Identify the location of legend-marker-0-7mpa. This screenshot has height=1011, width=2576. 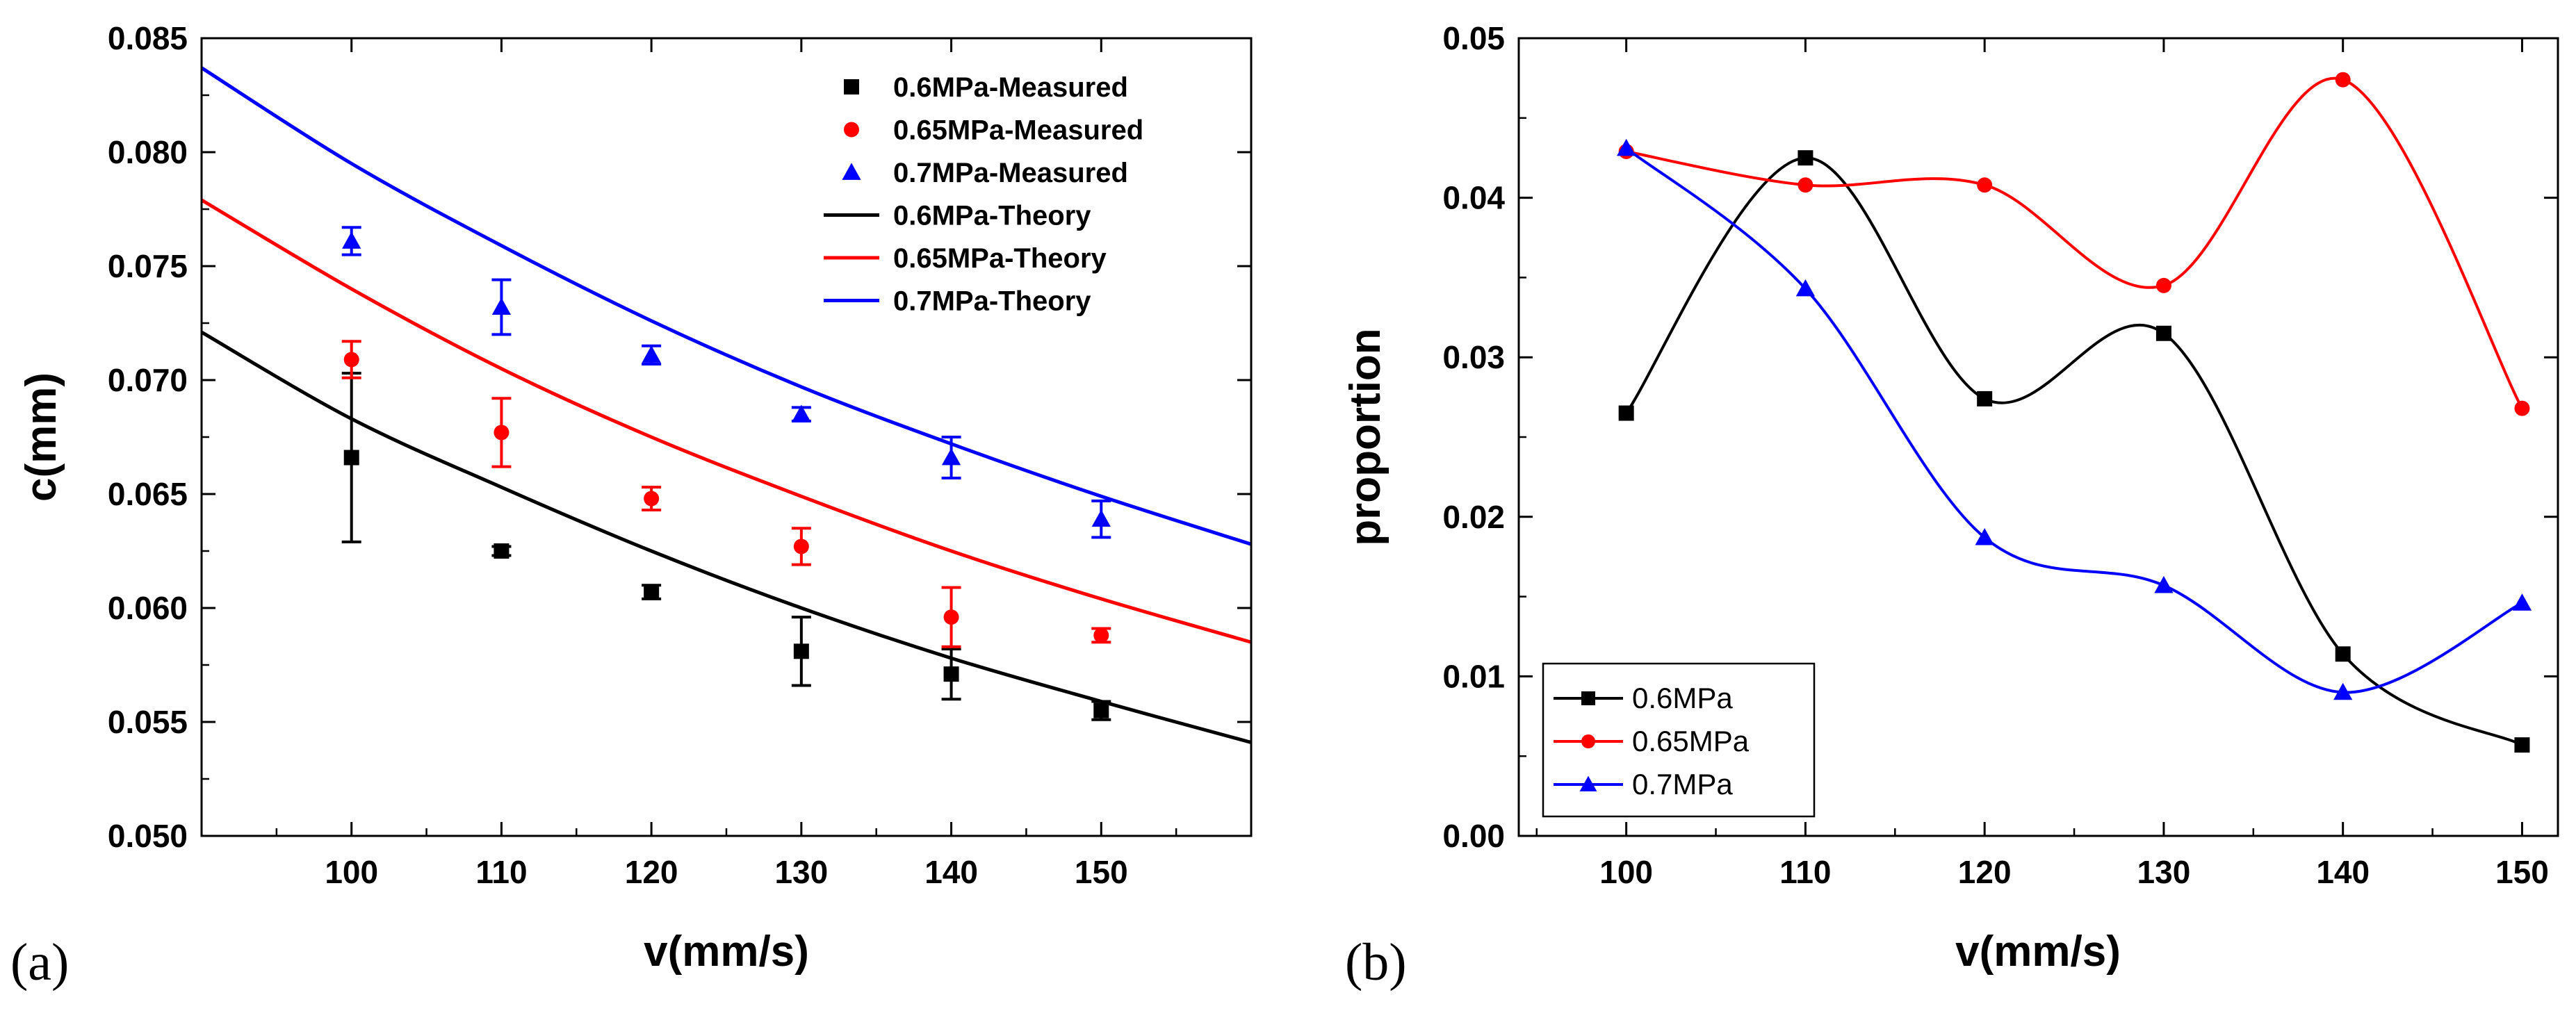
(1588, 783).